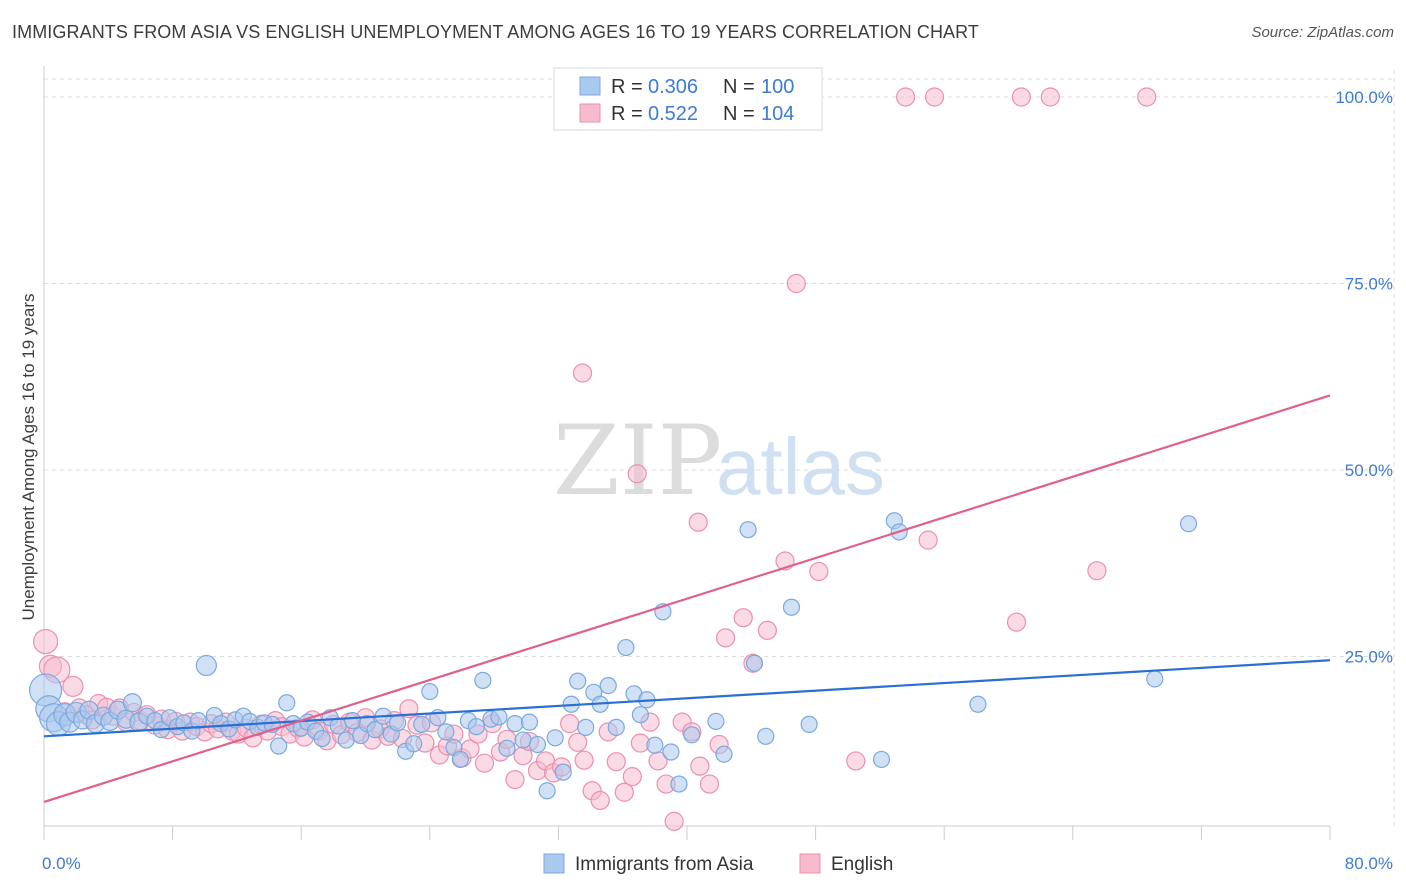  Describe the element at coordinates (1369, 470) in the screenshot. I see `y-tick-label: 50.0%` at that location.